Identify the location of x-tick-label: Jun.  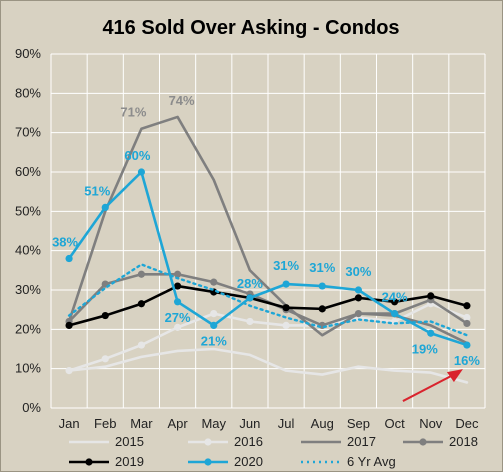
(249, 423).